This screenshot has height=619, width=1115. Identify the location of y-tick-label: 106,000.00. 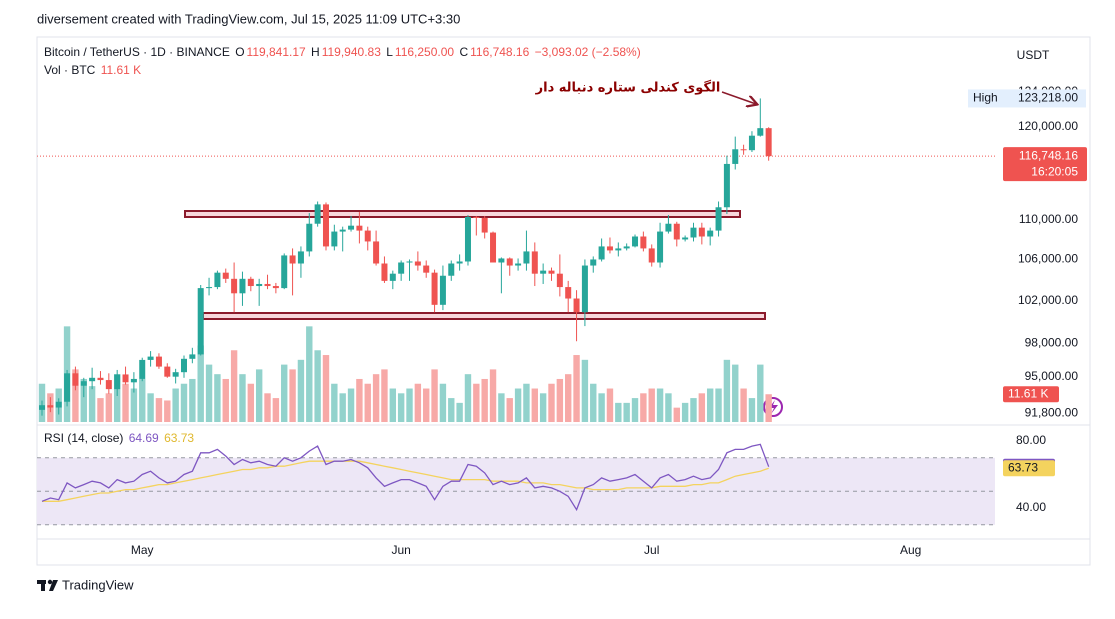
(1048, 259).